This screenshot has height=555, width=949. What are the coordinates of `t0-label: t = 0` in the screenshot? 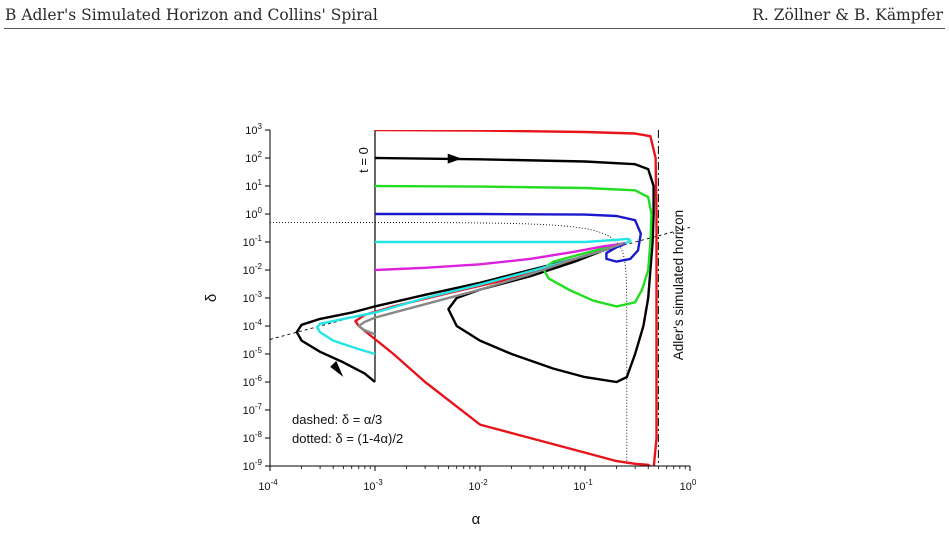 It's located at (363, 160).